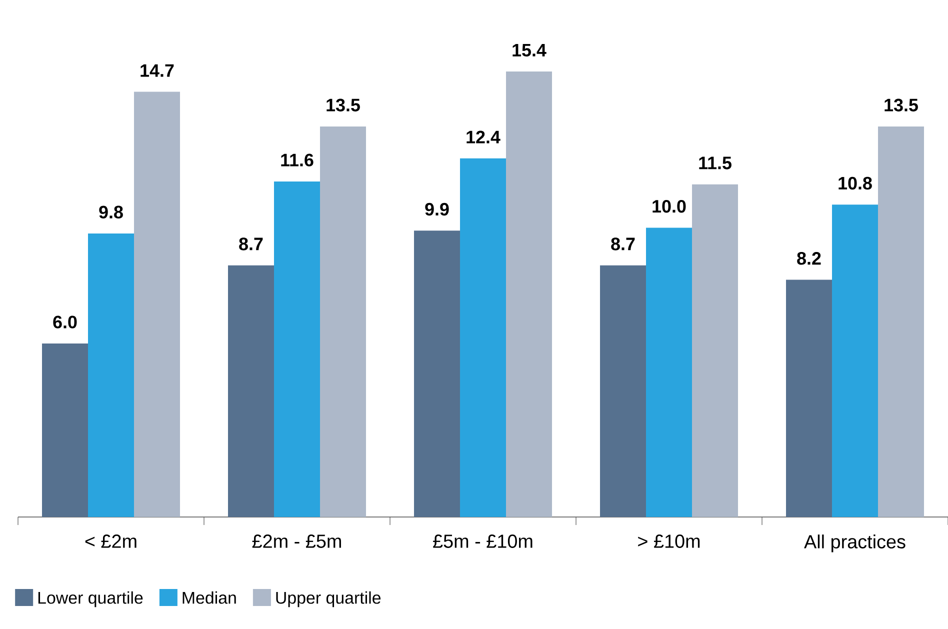 The width and height of the screenshot is (948, 629). Describe the element at coordinates (110, 541) in the screenshot. I see `x-tick-label: < £2m` at that location.